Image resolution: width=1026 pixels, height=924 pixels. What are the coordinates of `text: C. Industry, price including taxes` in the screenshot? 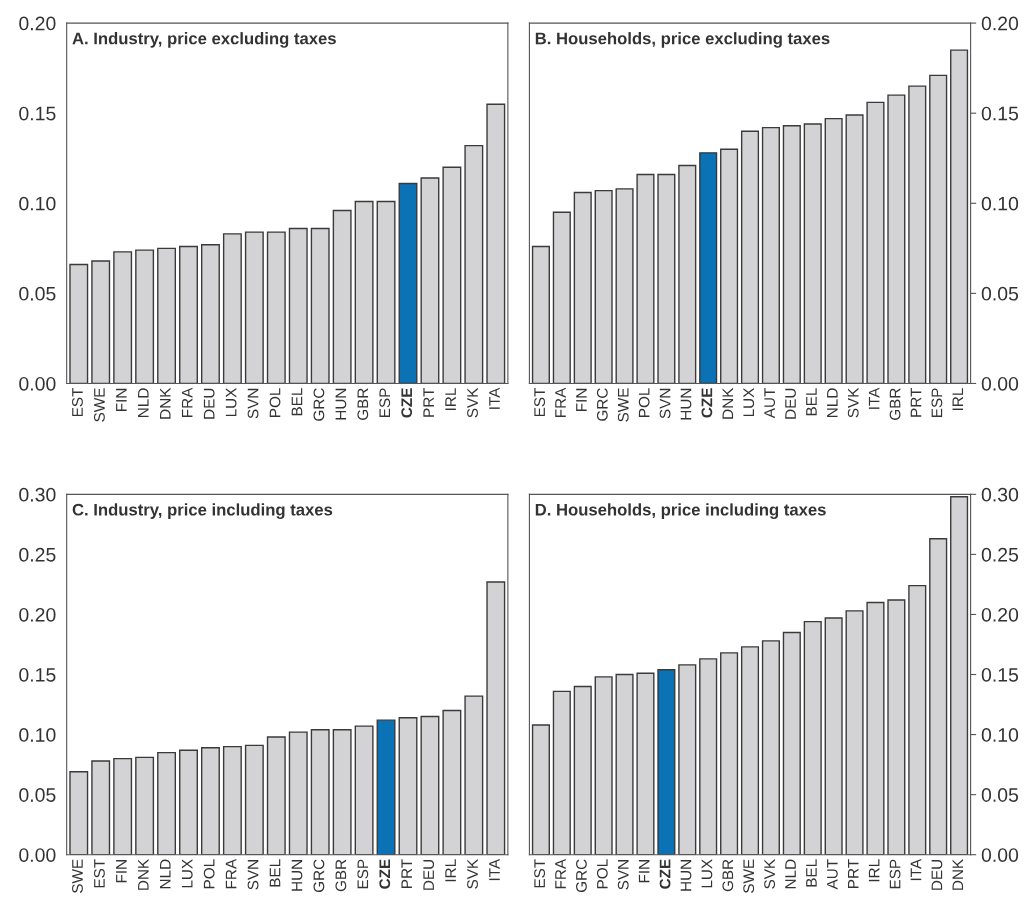 It's located at (202, 511).